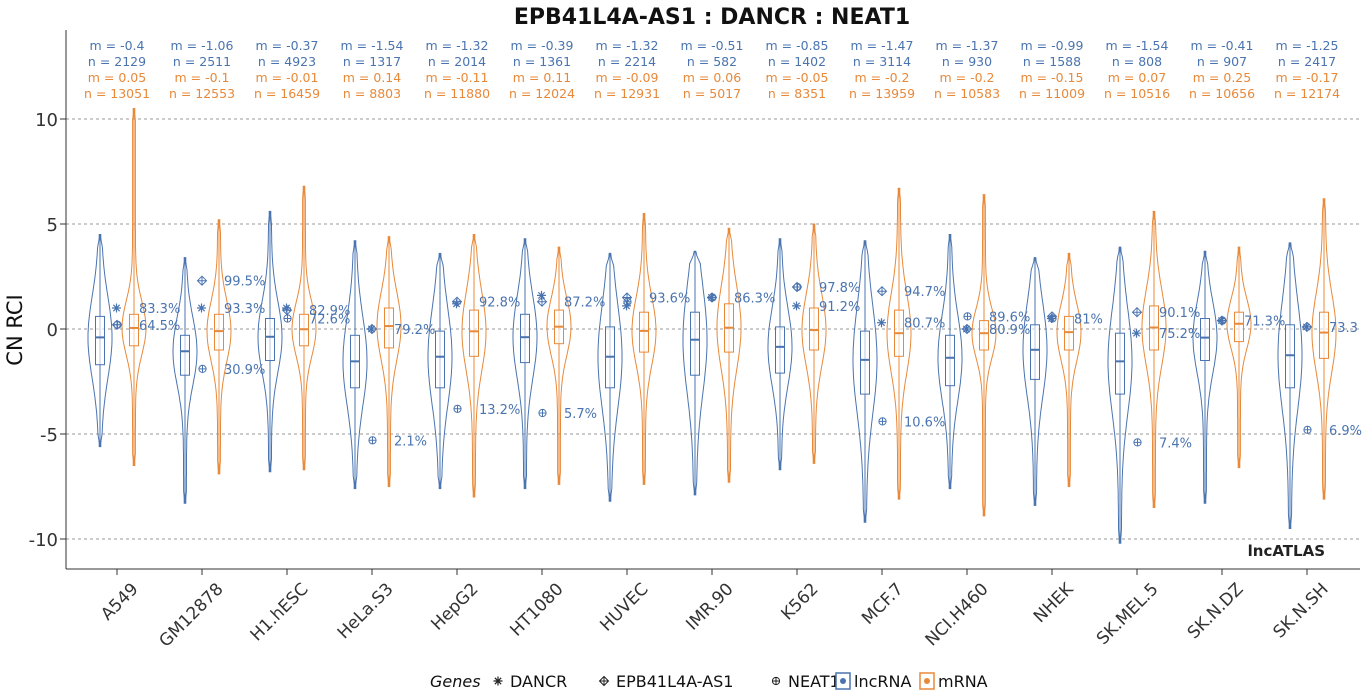 The height and width of the screenshot is (700, 1364). I want to click on percent-label: 6.9%, so click(1345, 431).